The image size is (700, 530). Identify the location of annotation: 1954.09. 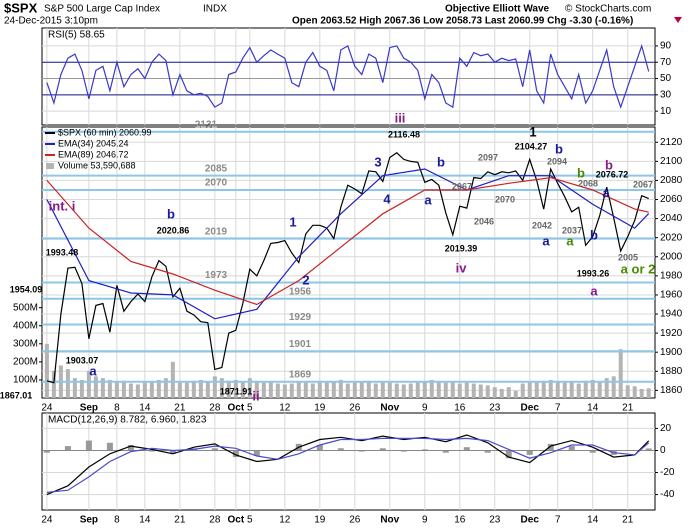
(26, 289).